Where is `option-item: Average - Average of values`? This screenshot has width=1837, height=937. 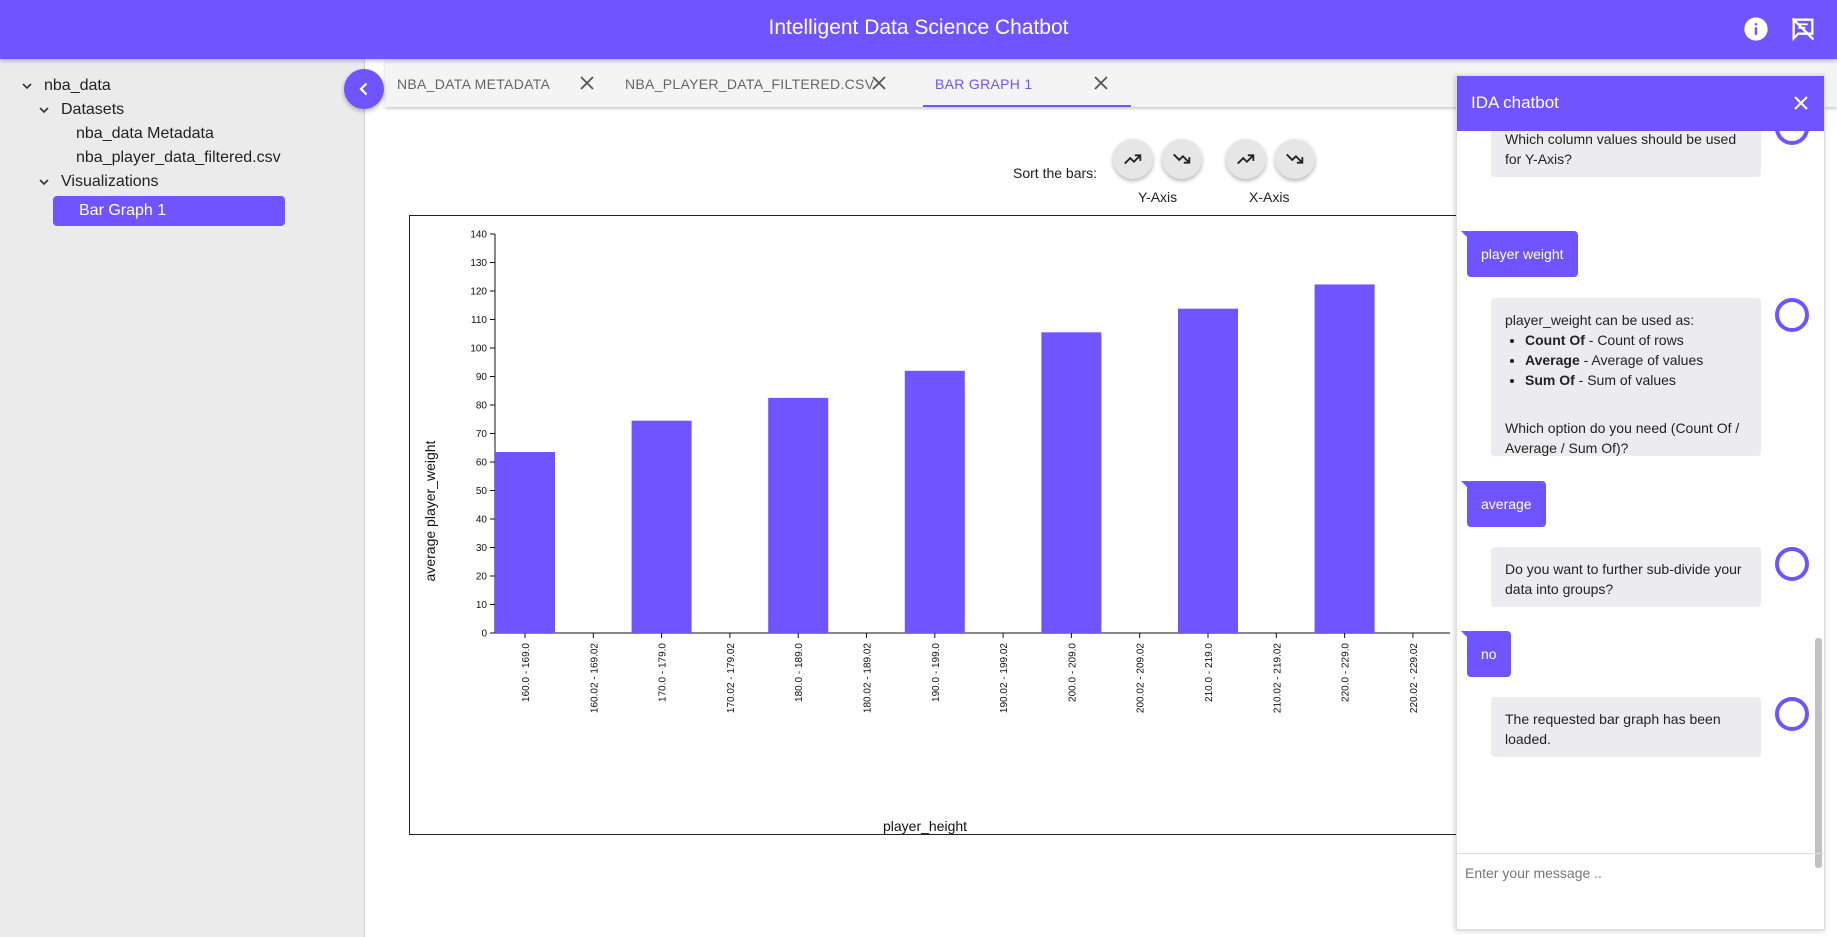
option-item: Average - Average of values is located at coordinates (1636, 360).